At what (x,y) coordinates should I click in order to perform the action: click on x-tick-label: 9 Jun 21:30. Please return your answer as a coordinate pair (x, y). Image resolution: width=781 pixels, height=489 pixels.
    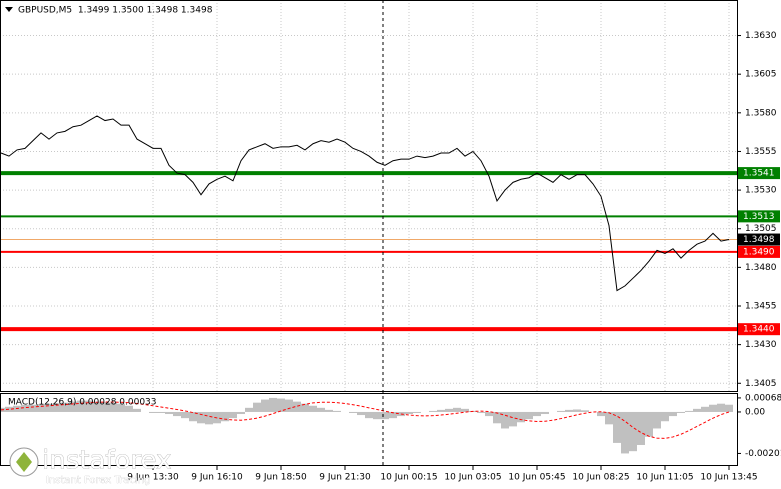
    Looking at the image, I should click on (345, 478).